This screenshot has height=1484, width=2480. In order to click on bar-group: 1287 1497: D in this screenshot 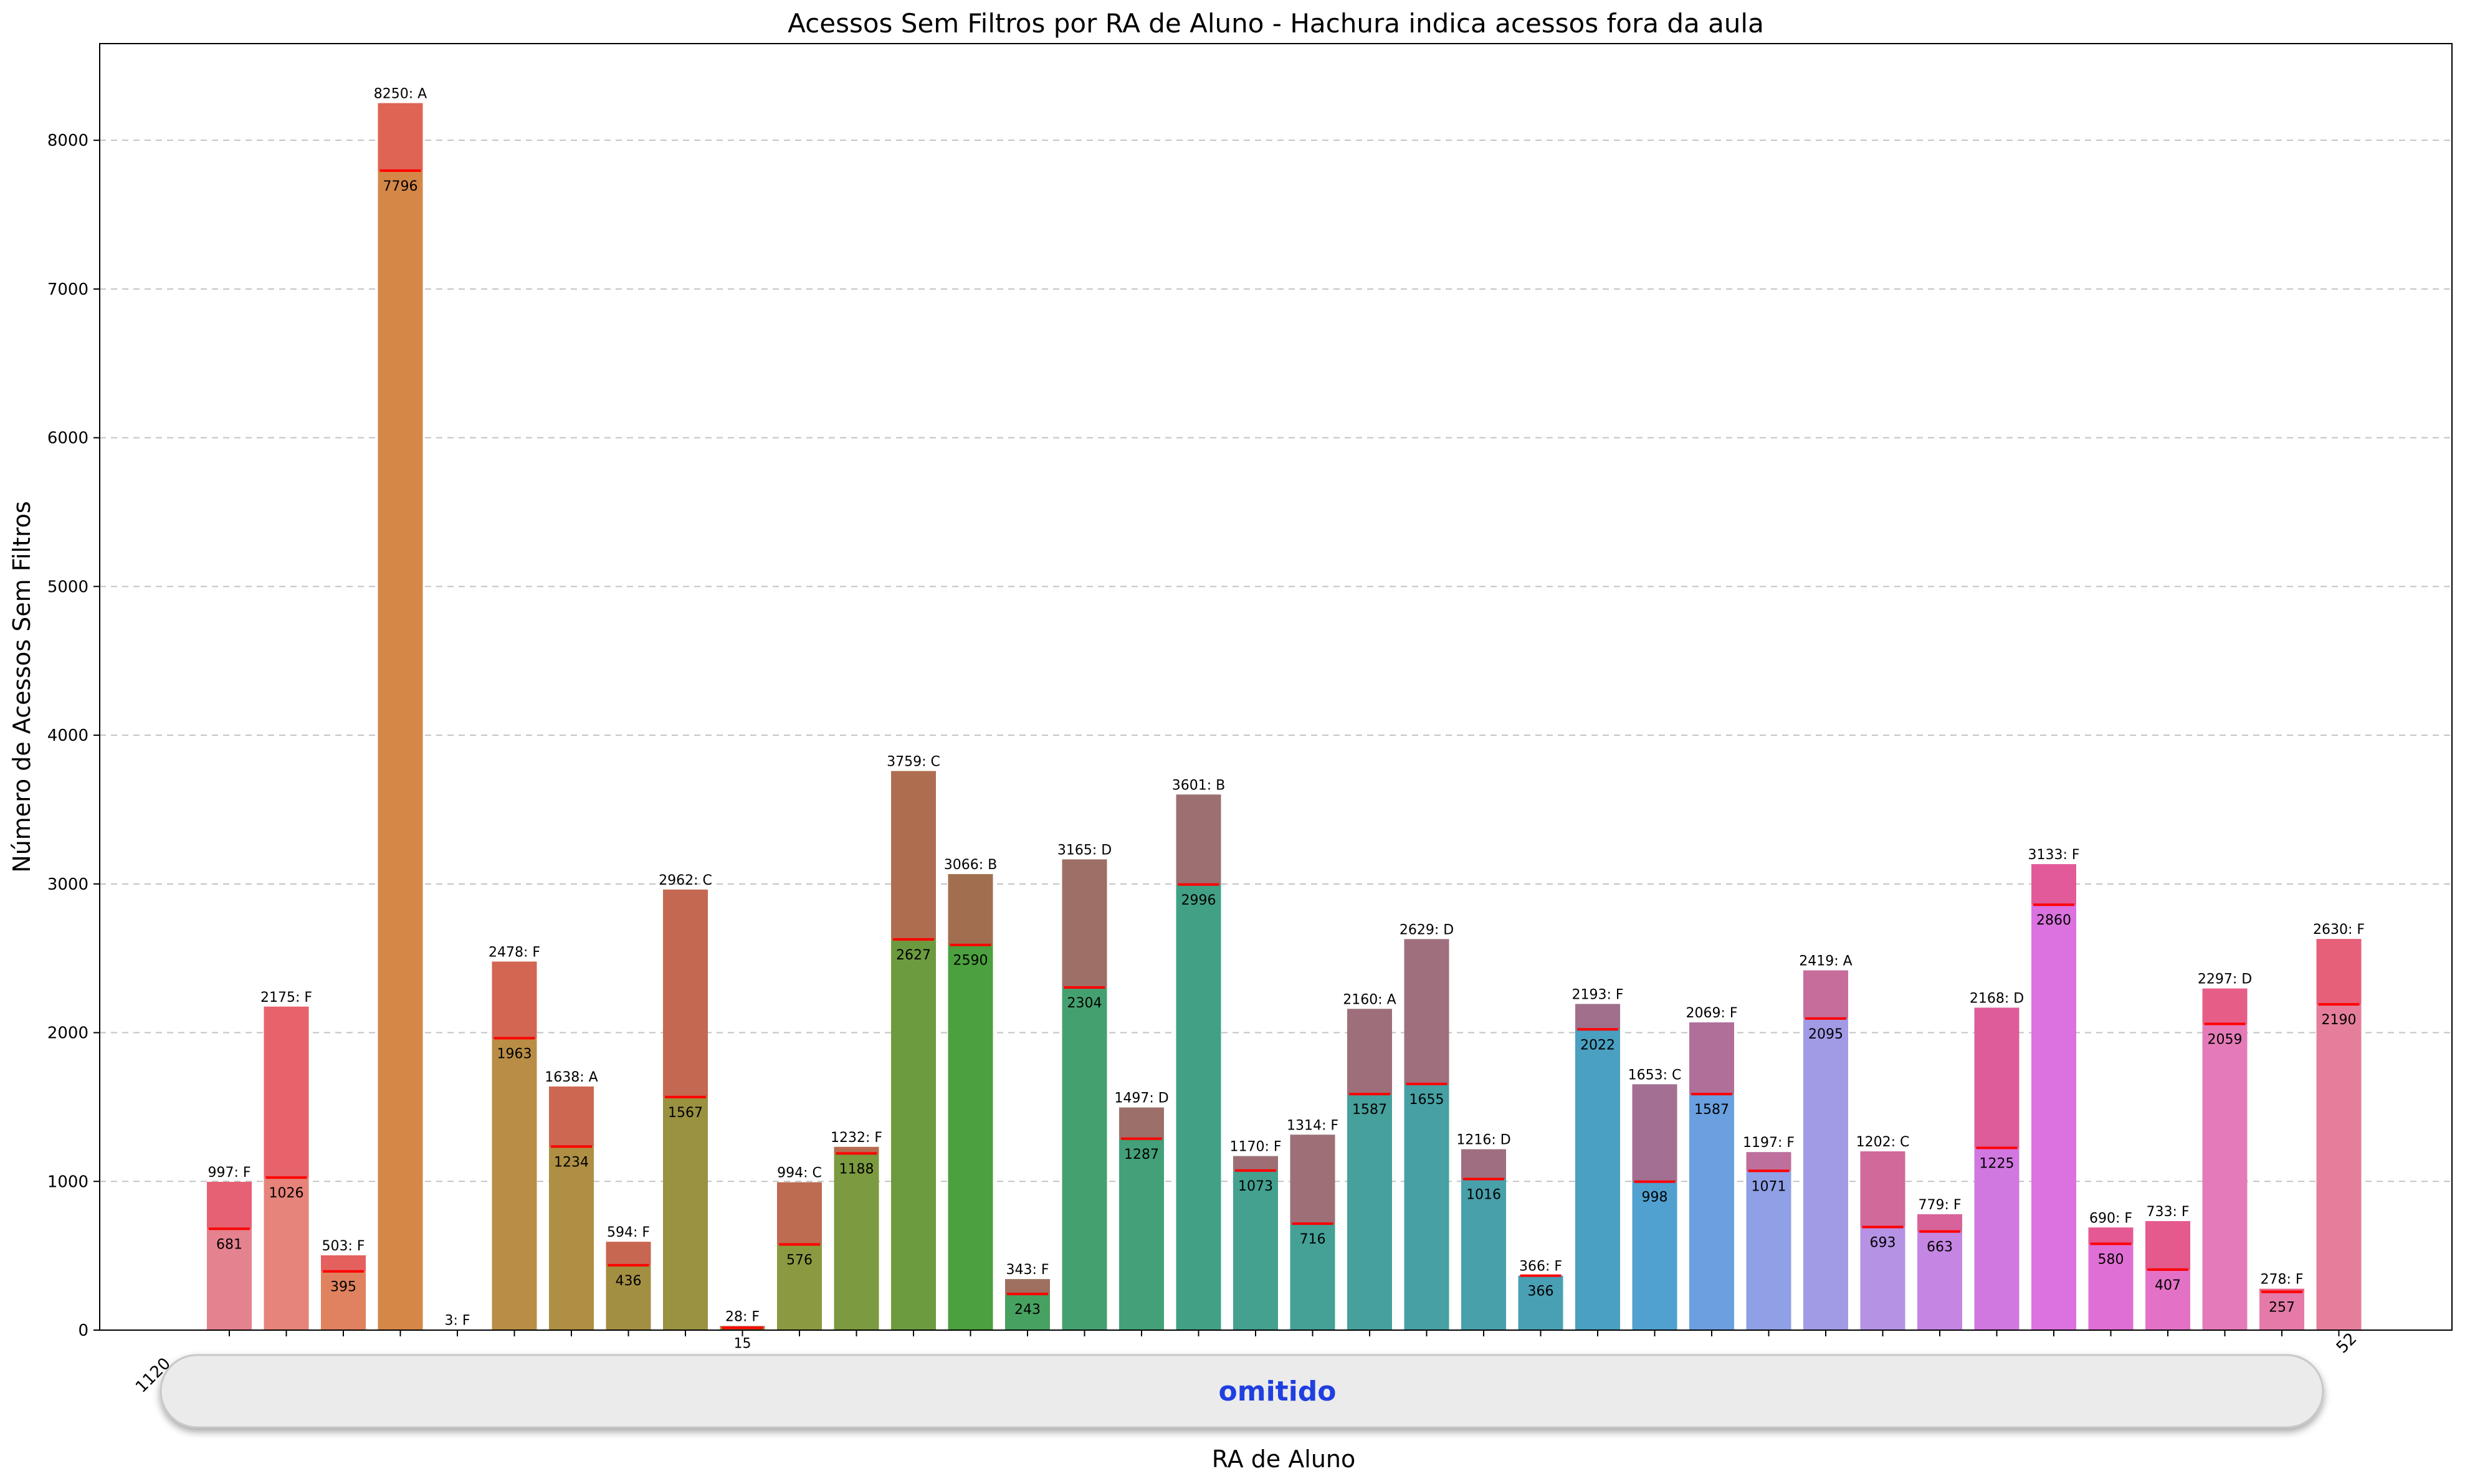, I will do `click(1141, 1210)`.